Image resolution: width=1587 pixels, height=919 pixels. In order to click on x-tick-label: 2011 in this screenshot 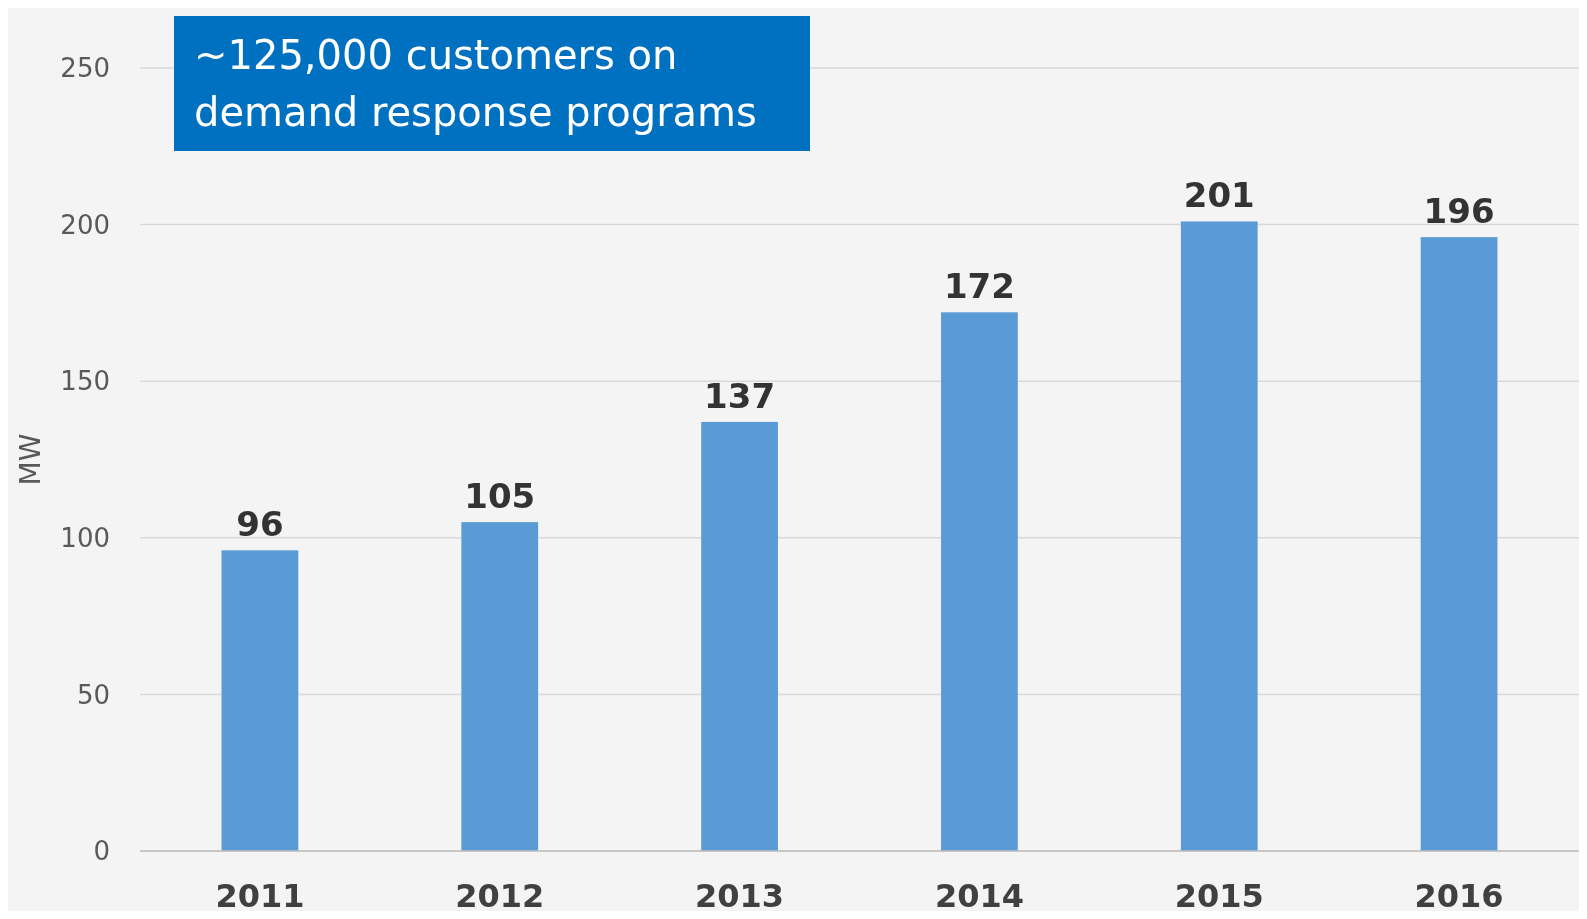, I will do `click(260, 896)`.